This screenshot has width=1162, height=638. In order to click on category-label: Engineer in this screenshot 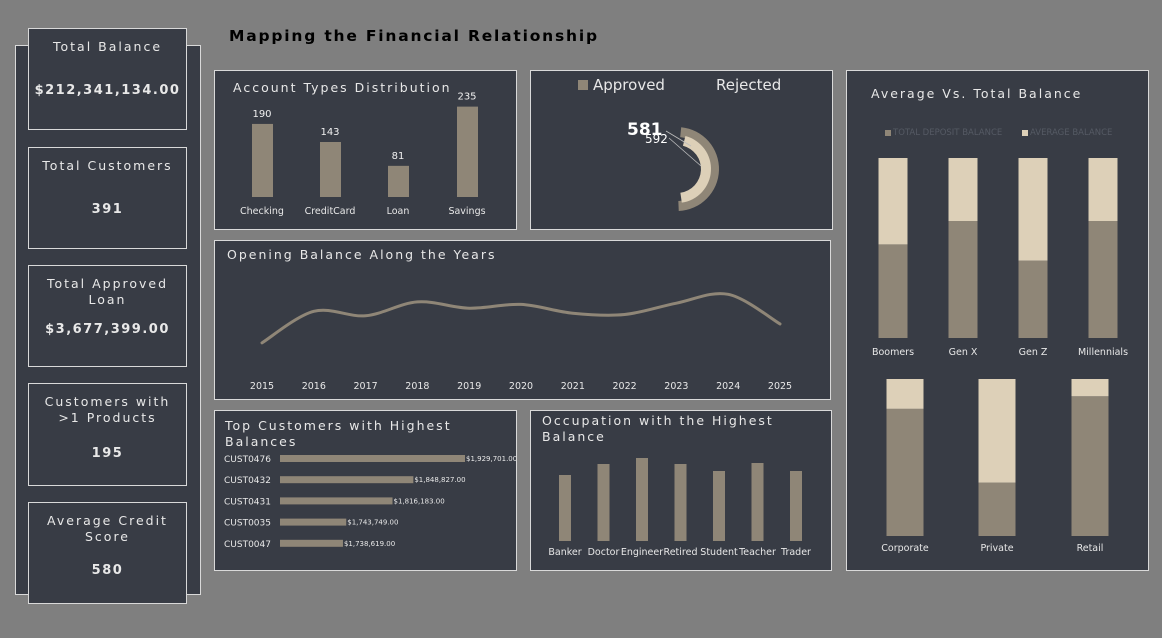, I will do `click(642, 552)`.